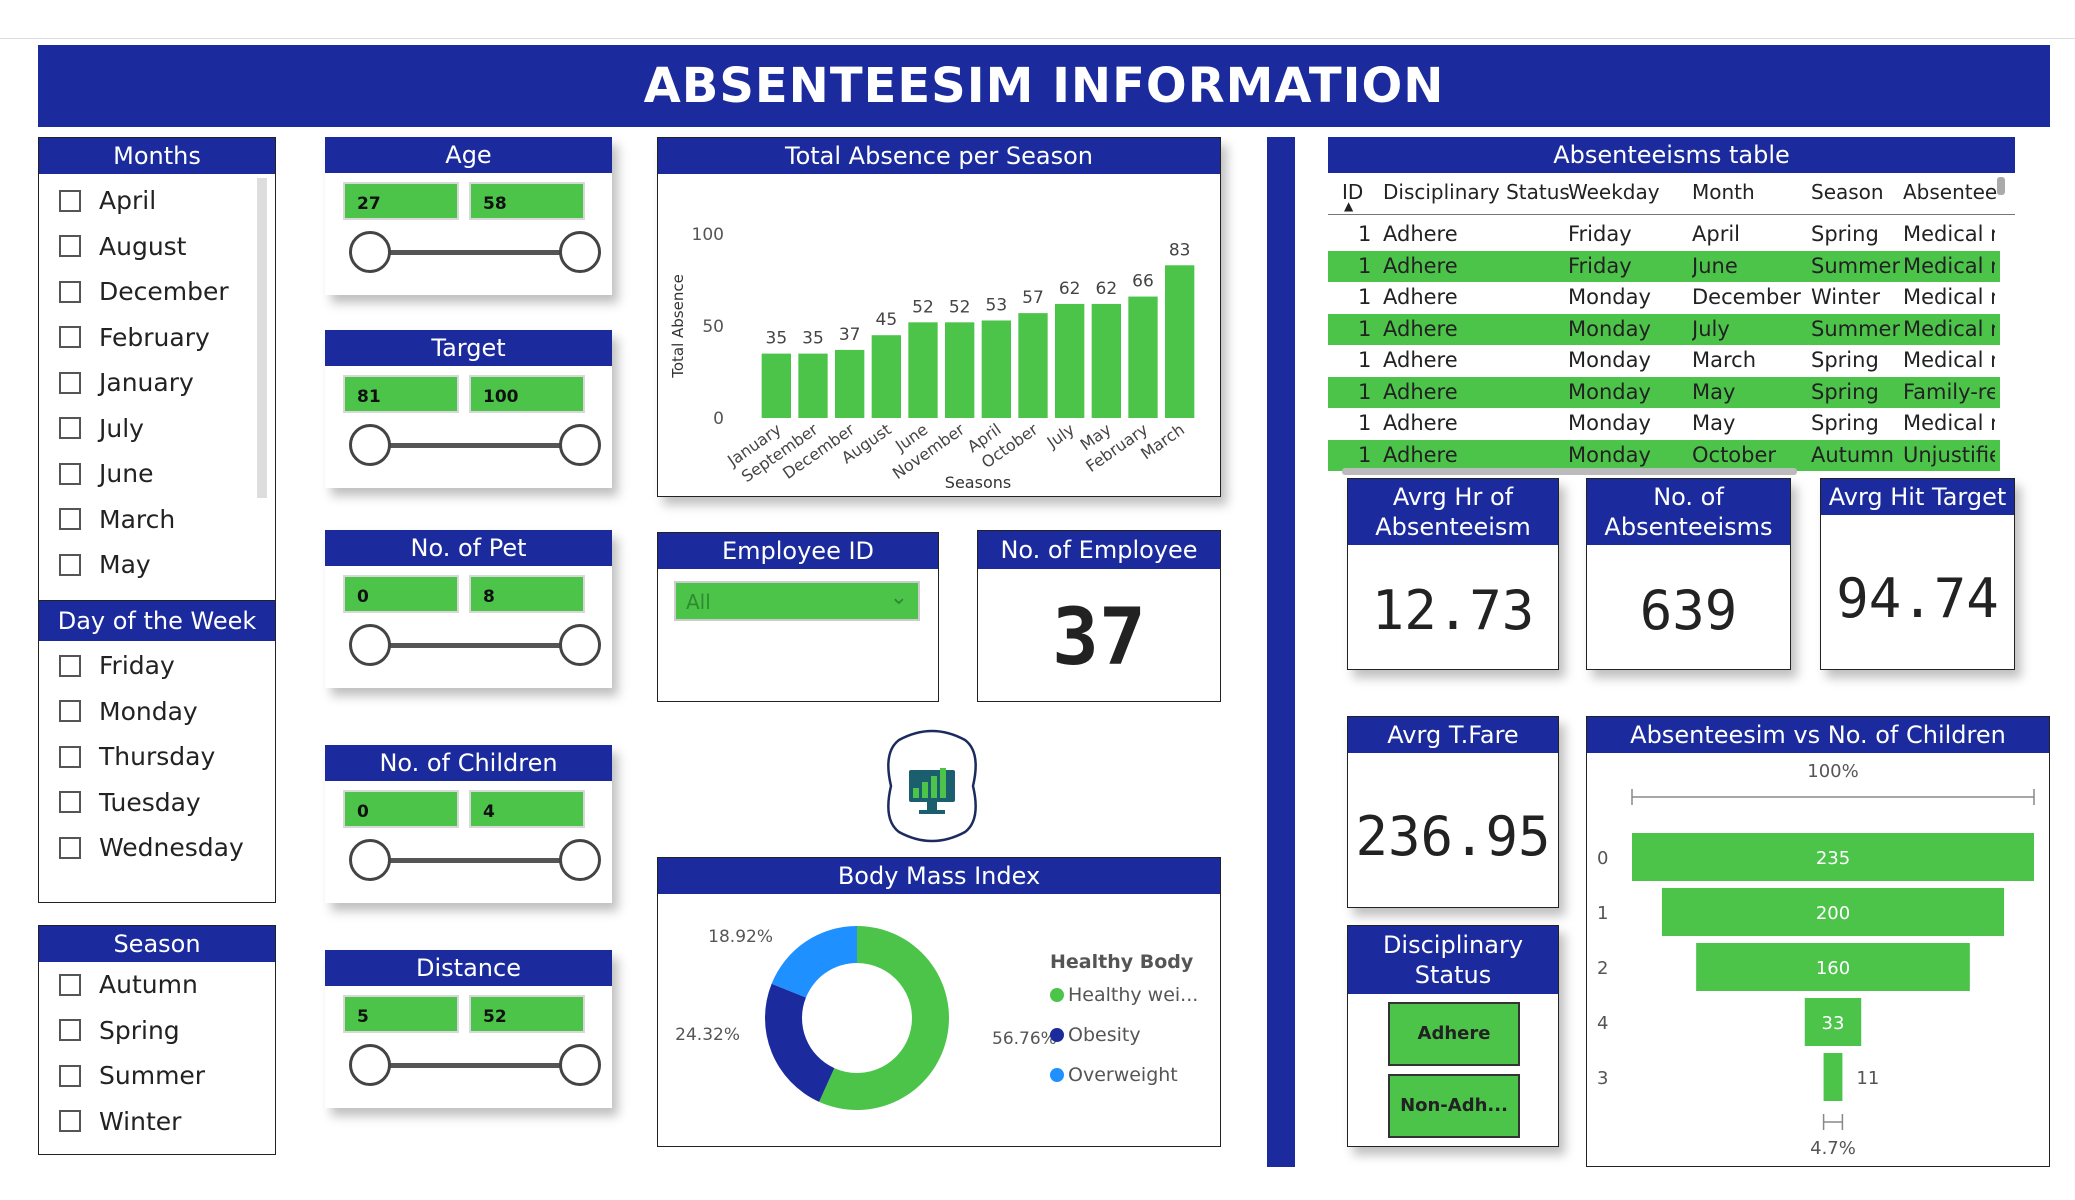 The image size is (2075, 1200). I want to click on table-column-header: Weekday, so click(1614, 192).